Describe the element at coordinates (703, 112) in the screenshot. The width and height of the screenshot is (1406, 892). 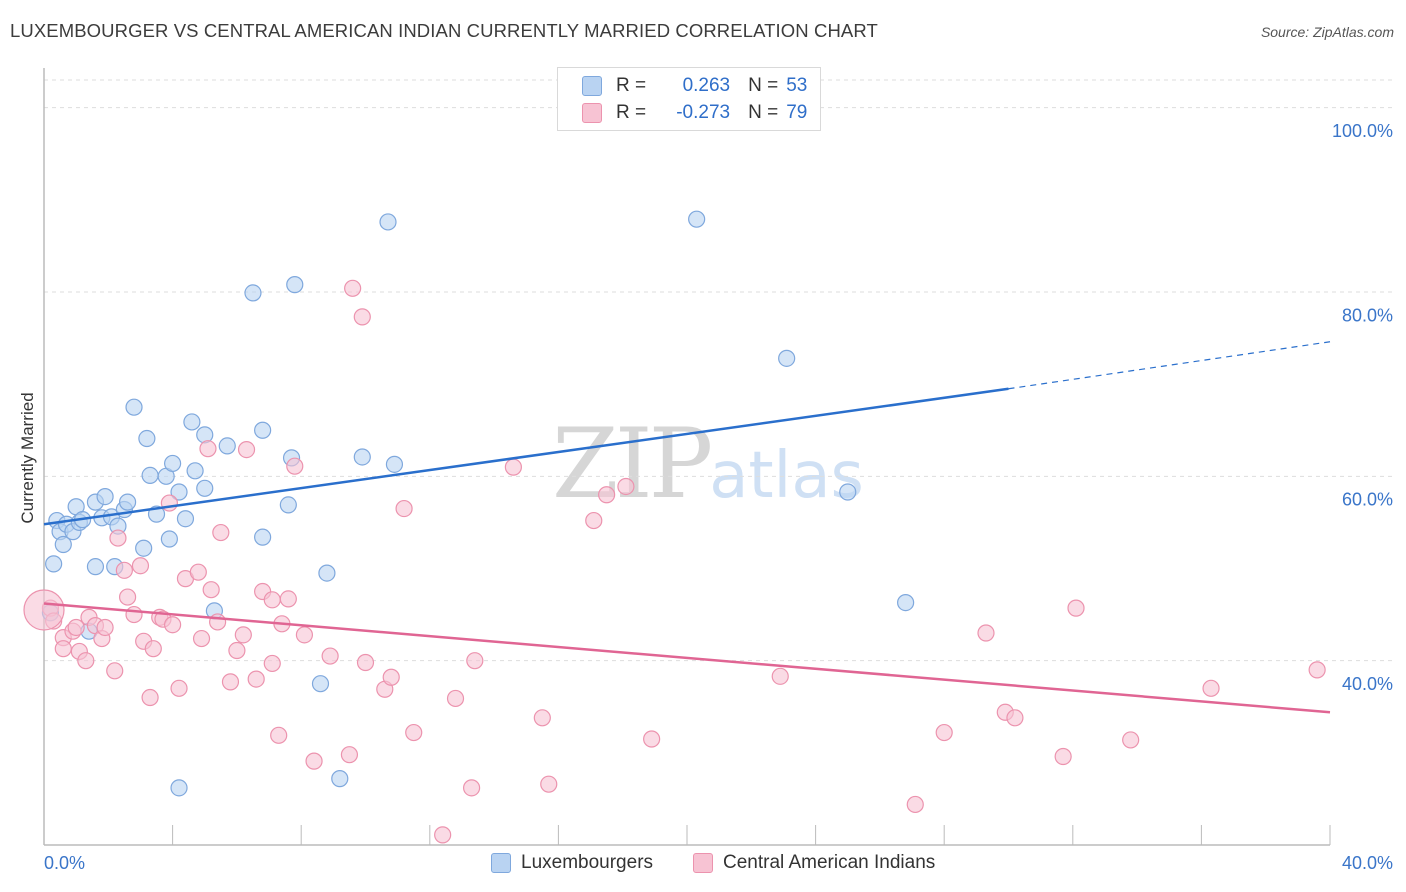
I see `legend-r-value: -0.273` at that location.